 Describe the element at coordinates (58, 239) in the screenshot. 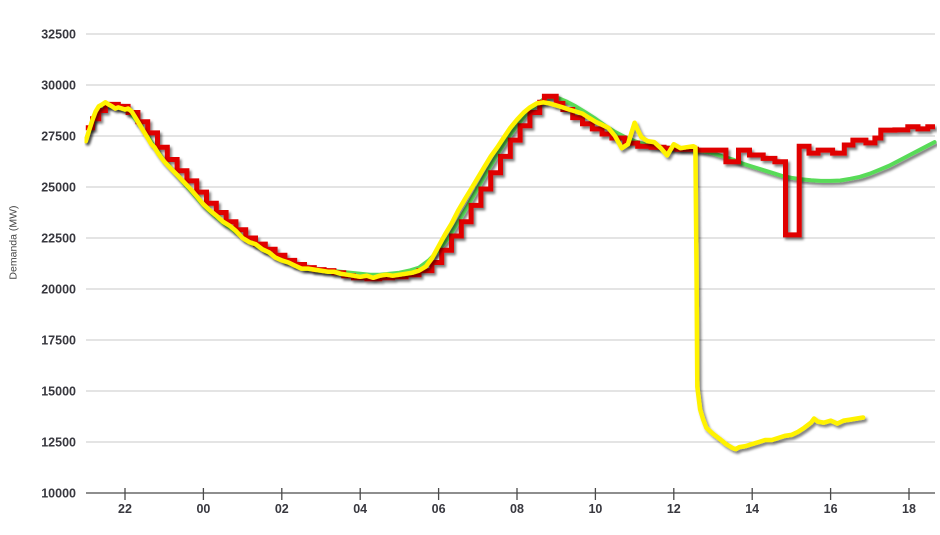

I see `y-axis-tick-label: 22500` at that location.